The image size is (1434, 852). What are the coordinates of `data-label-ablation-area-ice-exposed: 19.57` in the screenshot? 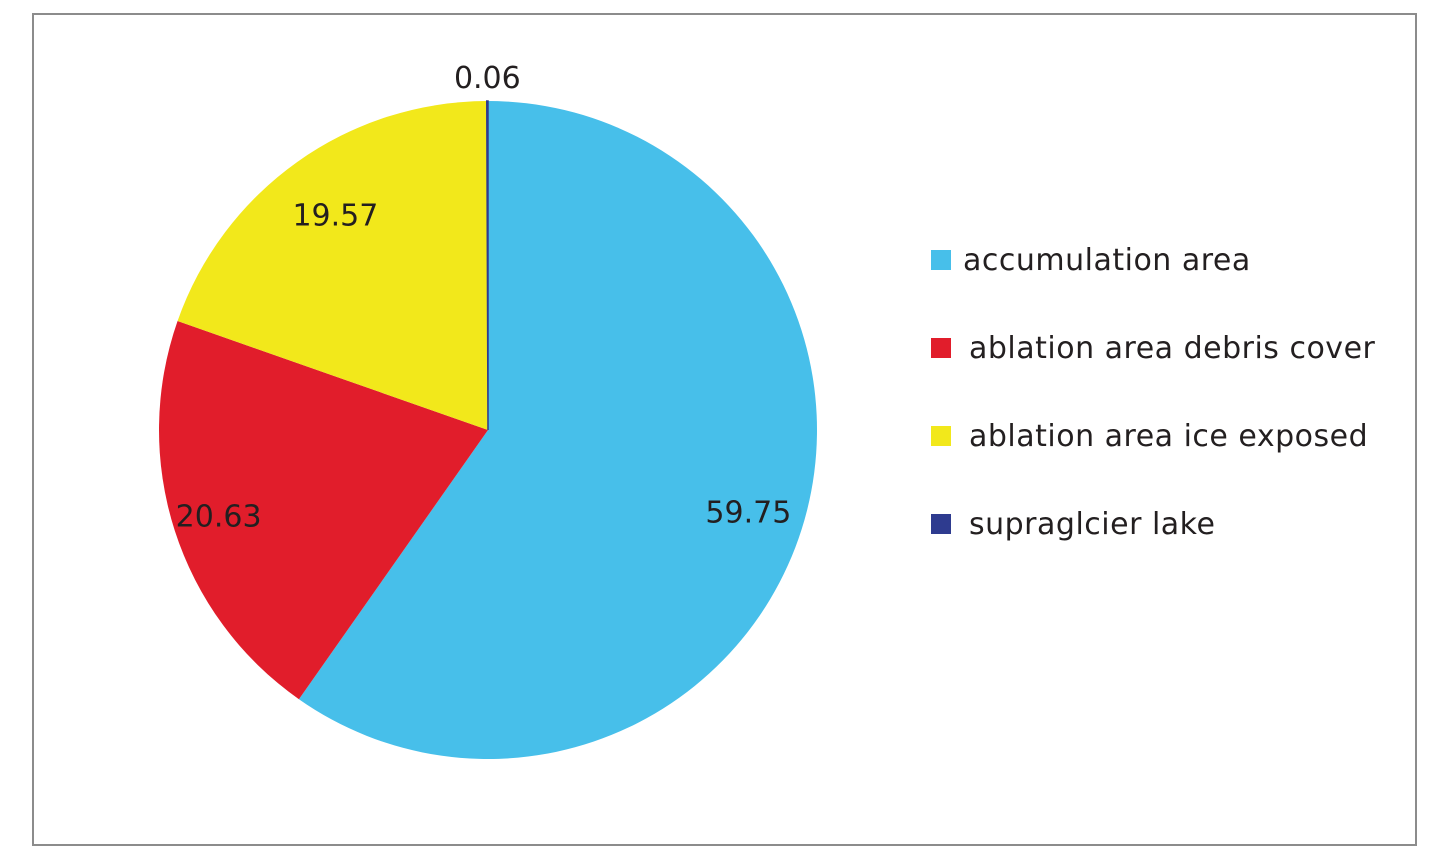 It's located at (335, 216).